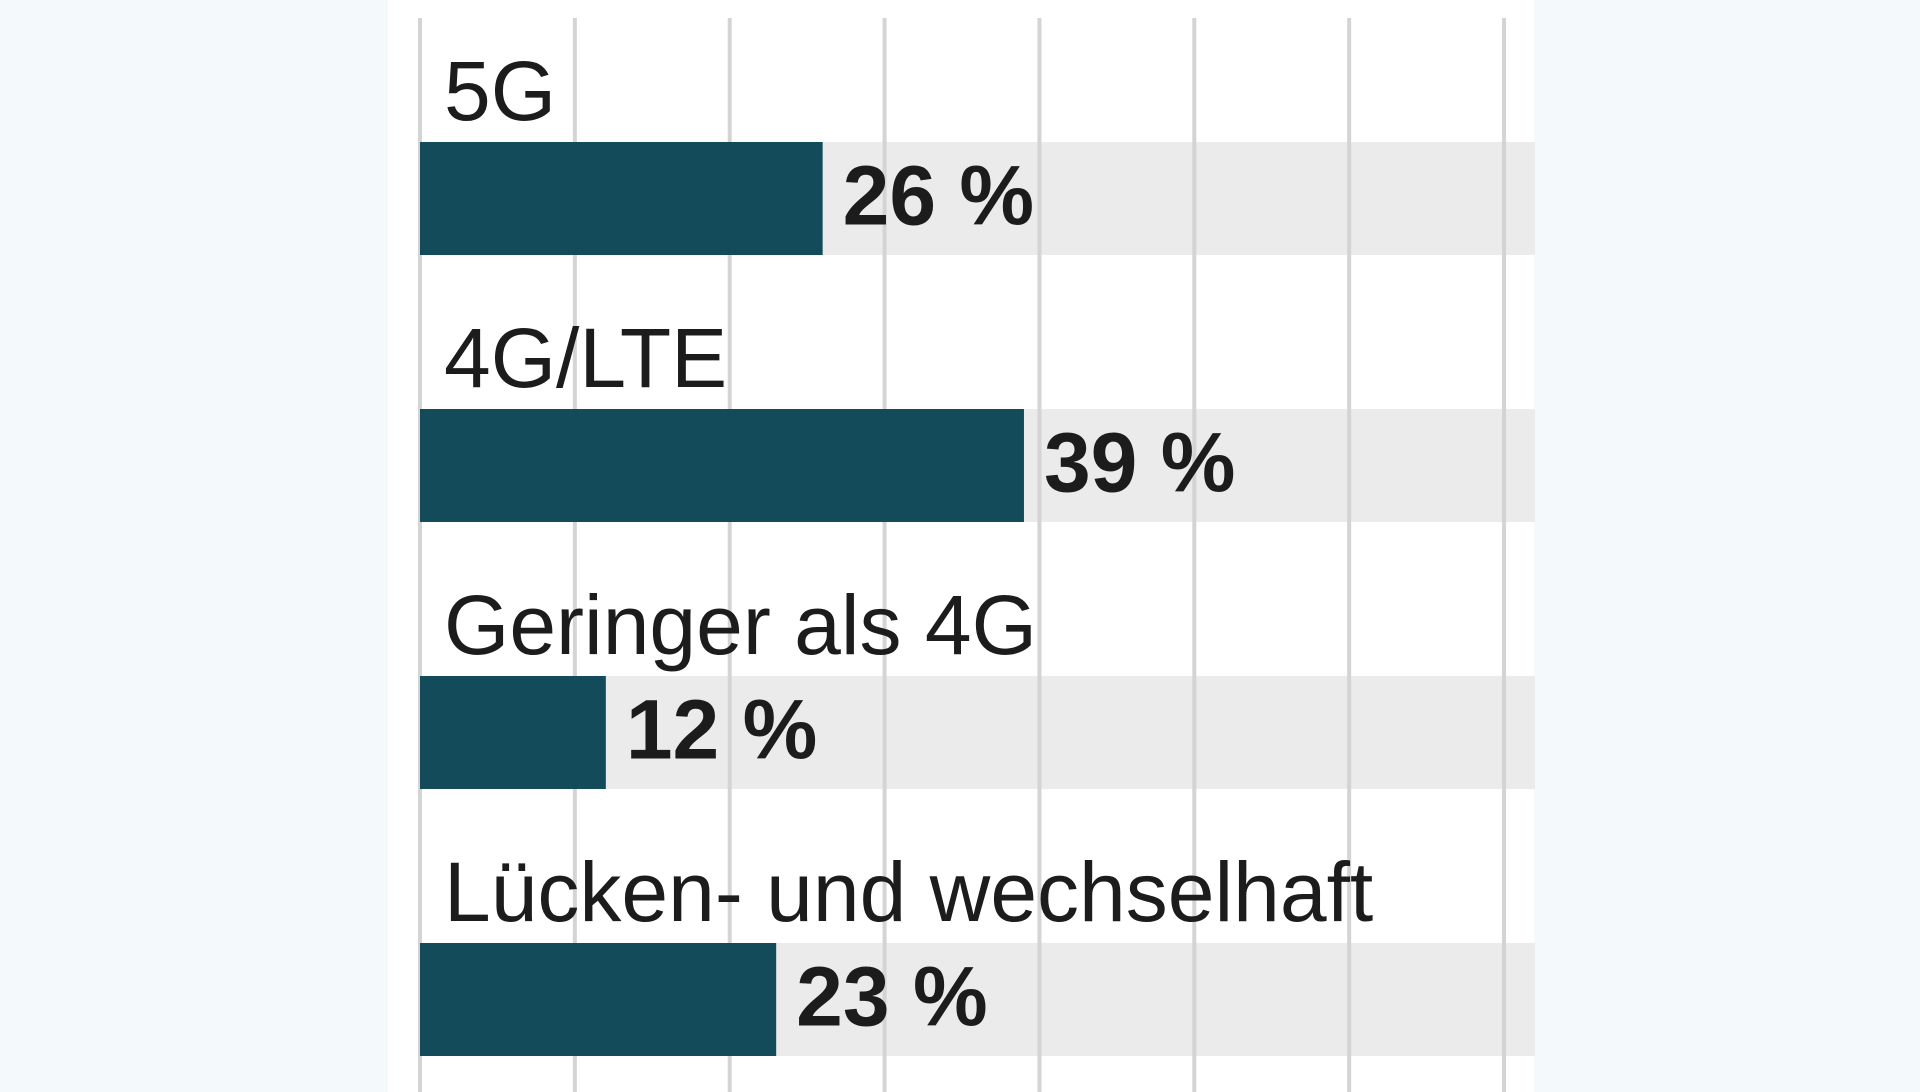 The image size is (1920, 1092). I want to click on category-label: 5G, so click(500, 91).